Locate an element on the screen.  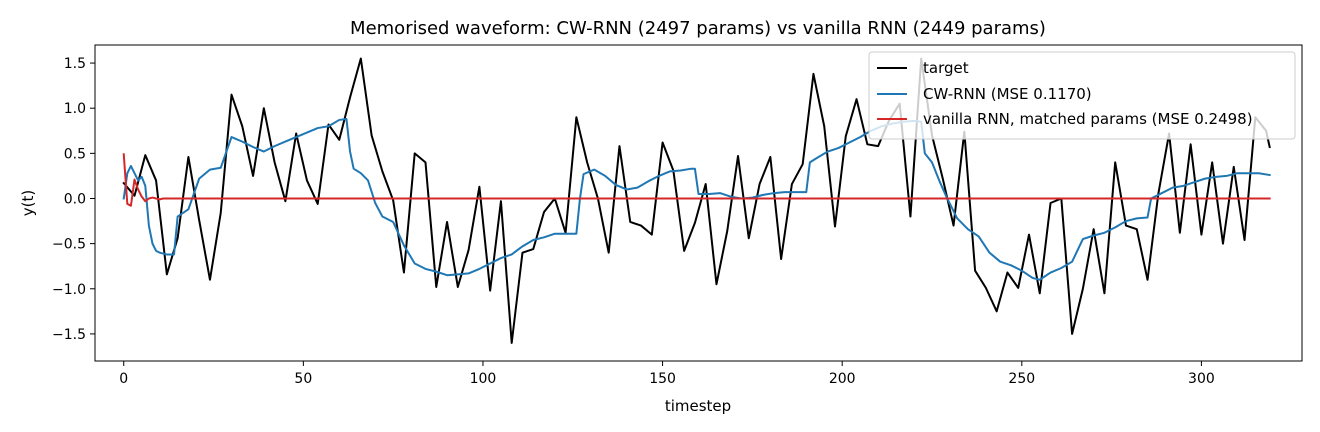
x-tick-label: 100 is located at coordinates (483, 379).